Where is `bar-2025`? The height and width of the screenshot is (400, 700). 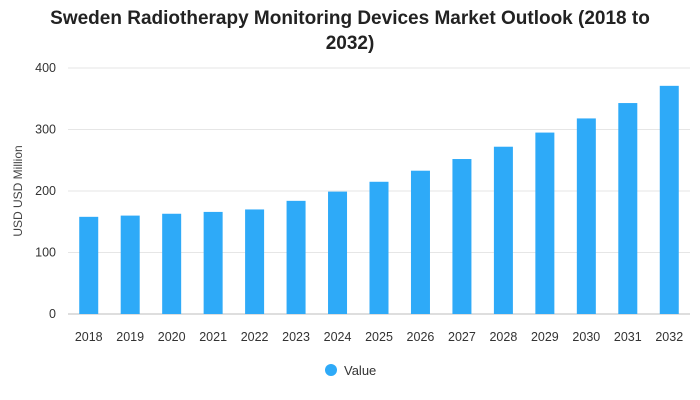
bar-2025 is located at coordinates (379, 247).